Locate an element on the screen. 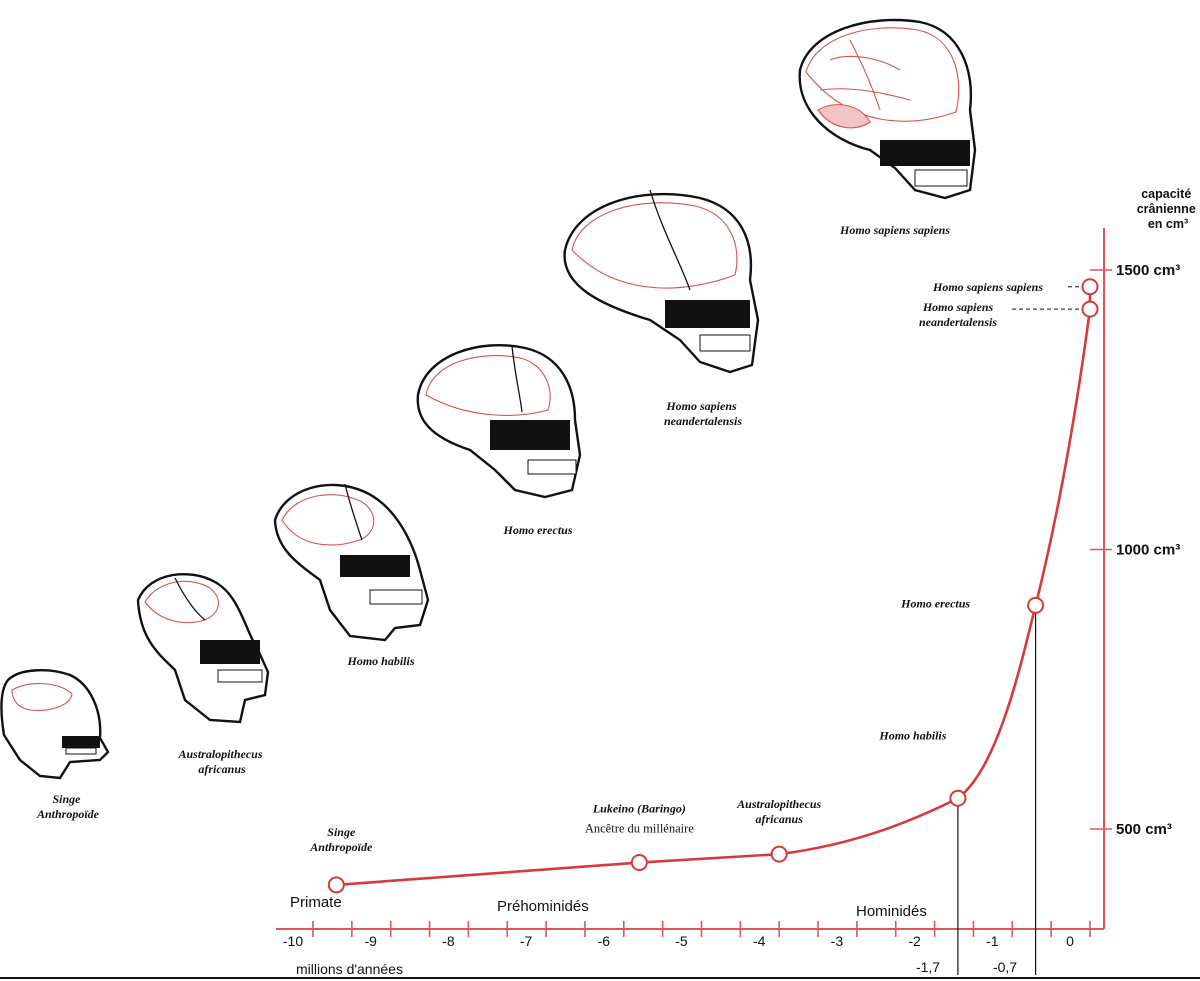  y-tick-label: 1500 cm³ is located at coordinates (1148, 270).